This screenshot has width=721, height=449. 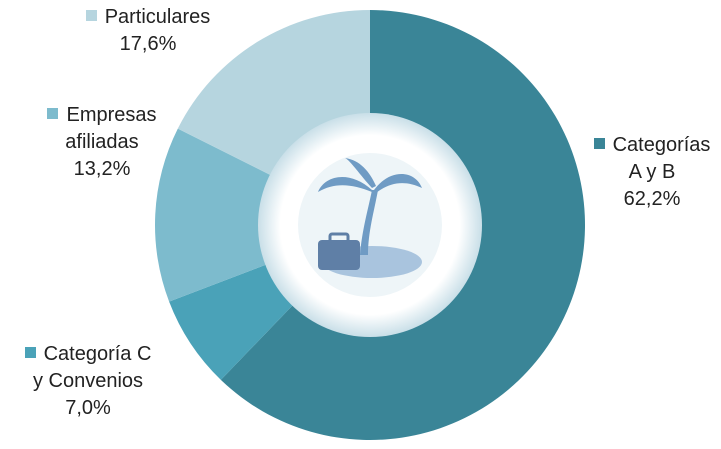 What do you see at coordinates (661, 158) in the screenshot?
I see `category-name: Categorías A y B` at bounding box center [661, 158].